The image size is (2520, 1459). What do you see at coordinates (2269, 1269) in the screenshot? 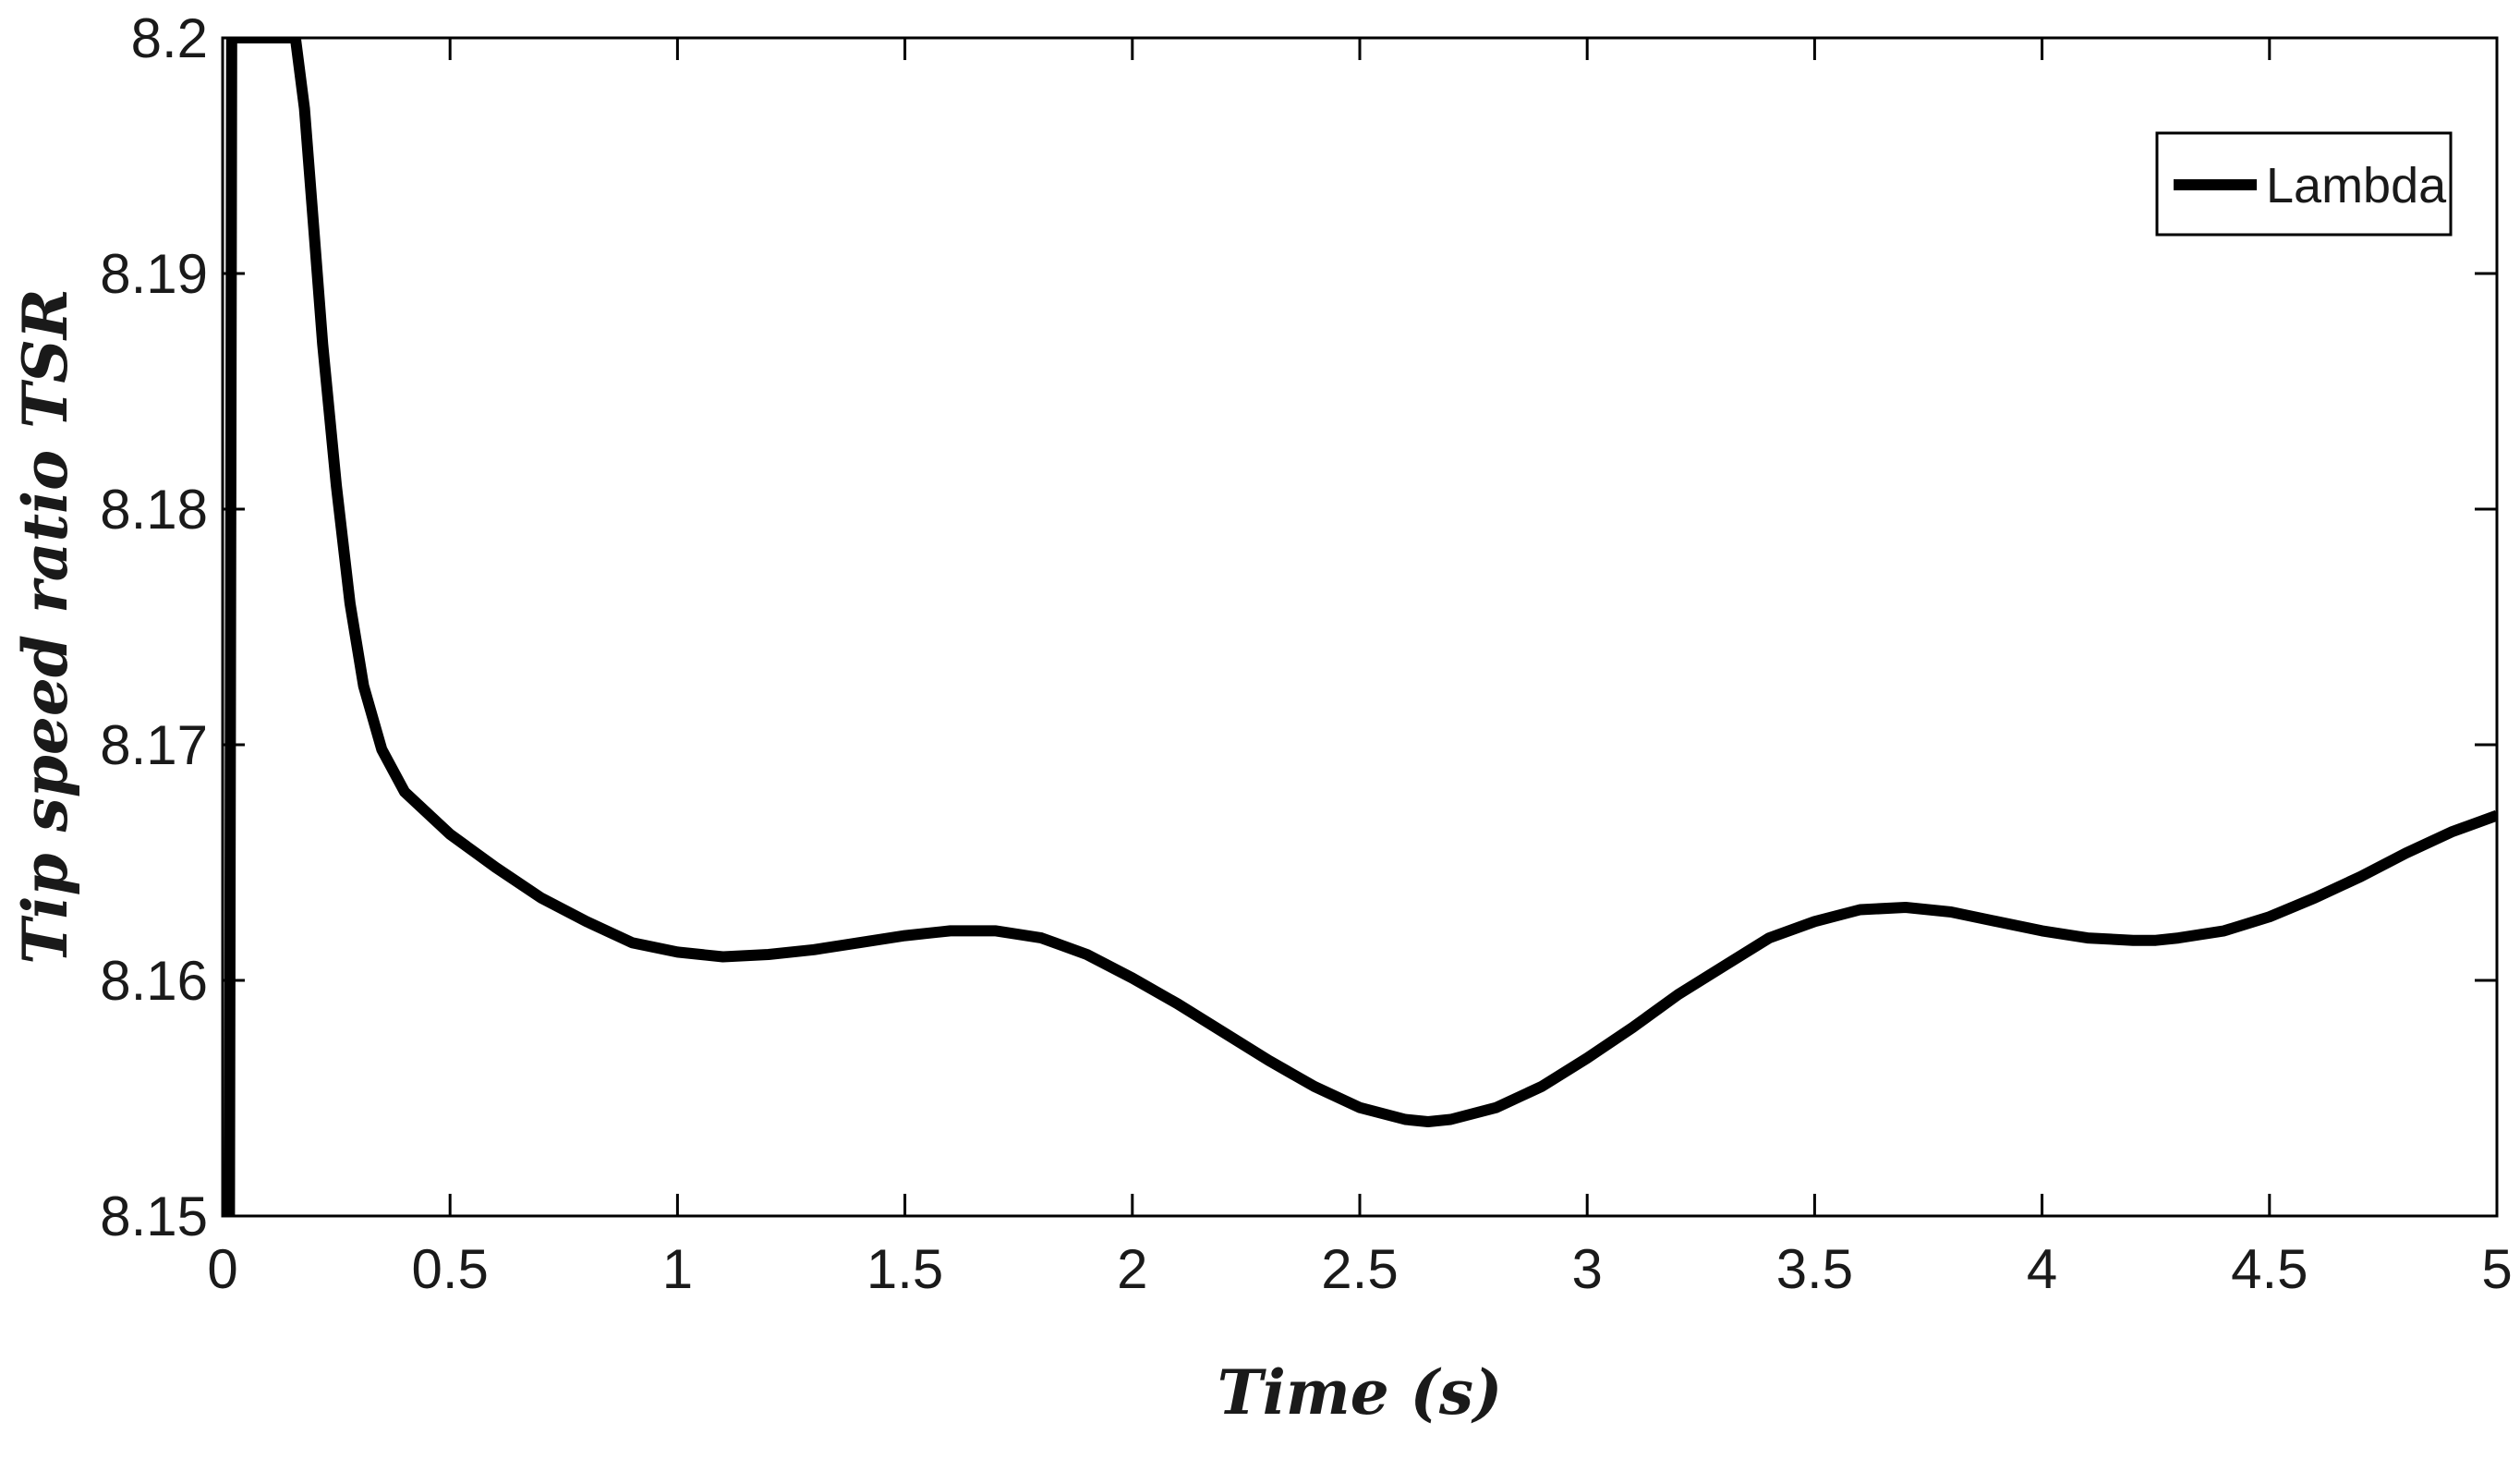
I see `x-tick-label: 4.5` at bounding box center [2269, 1269].